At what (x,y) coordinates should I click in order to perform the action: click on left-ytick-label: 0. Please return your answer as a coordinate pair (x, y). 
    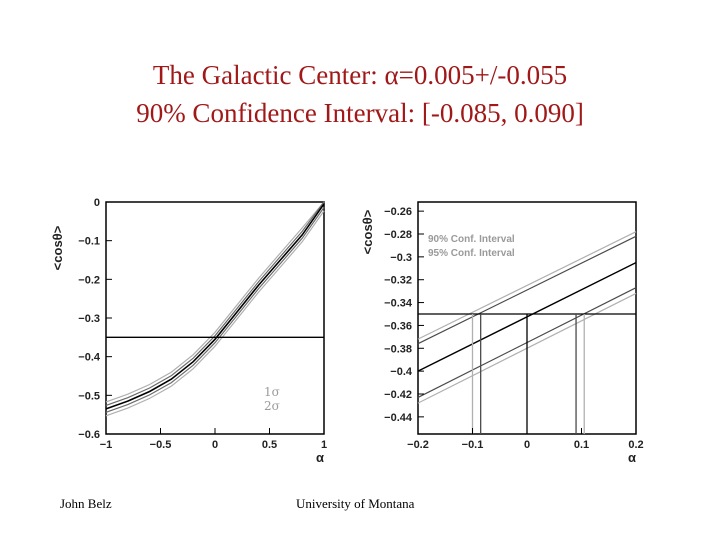
    Looking at the image, I should click on (97, 203).